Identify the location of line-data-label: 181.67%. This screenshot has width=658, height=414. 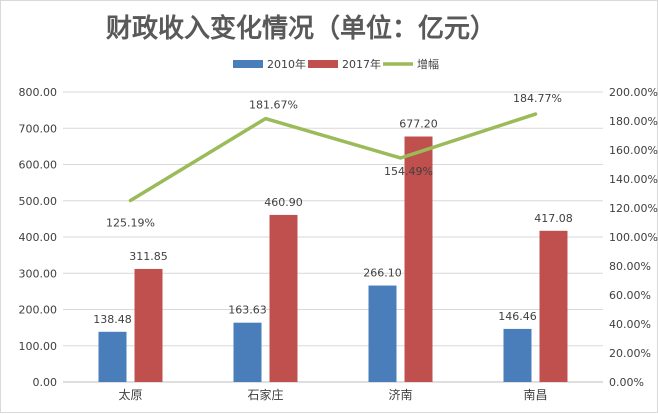
(273, 105).